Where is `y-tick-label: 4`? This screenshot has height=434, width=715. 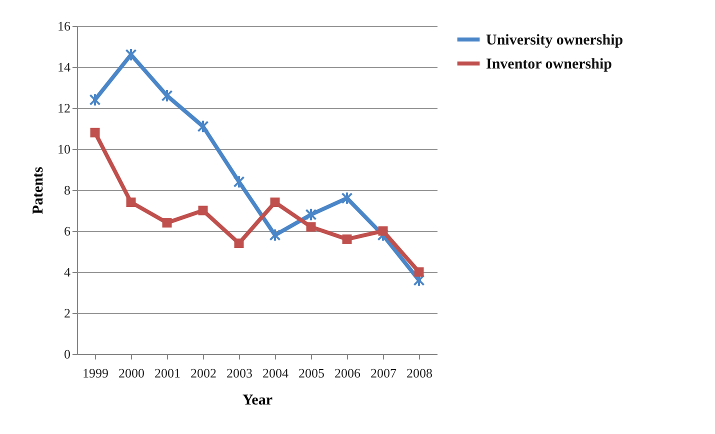 y-tick-label: 4 is located at coordinates (67, 272).